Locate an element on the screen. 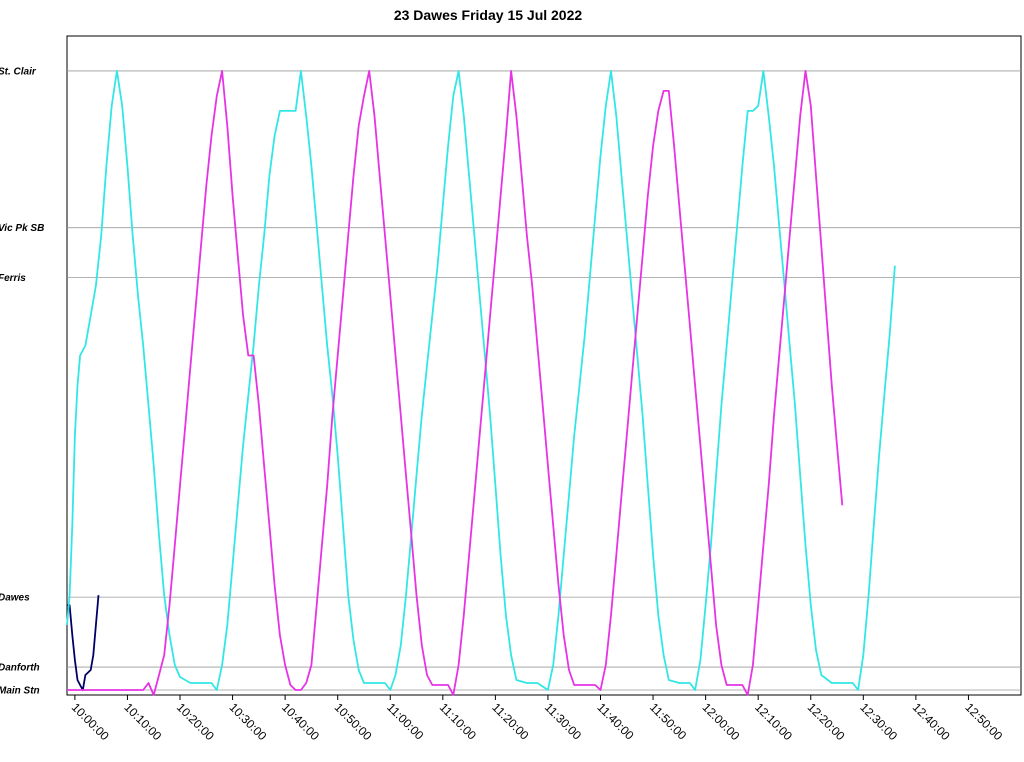 The image size is (1024, 762). y-label-danforth: Danforth is located at coordinates (20, 668).